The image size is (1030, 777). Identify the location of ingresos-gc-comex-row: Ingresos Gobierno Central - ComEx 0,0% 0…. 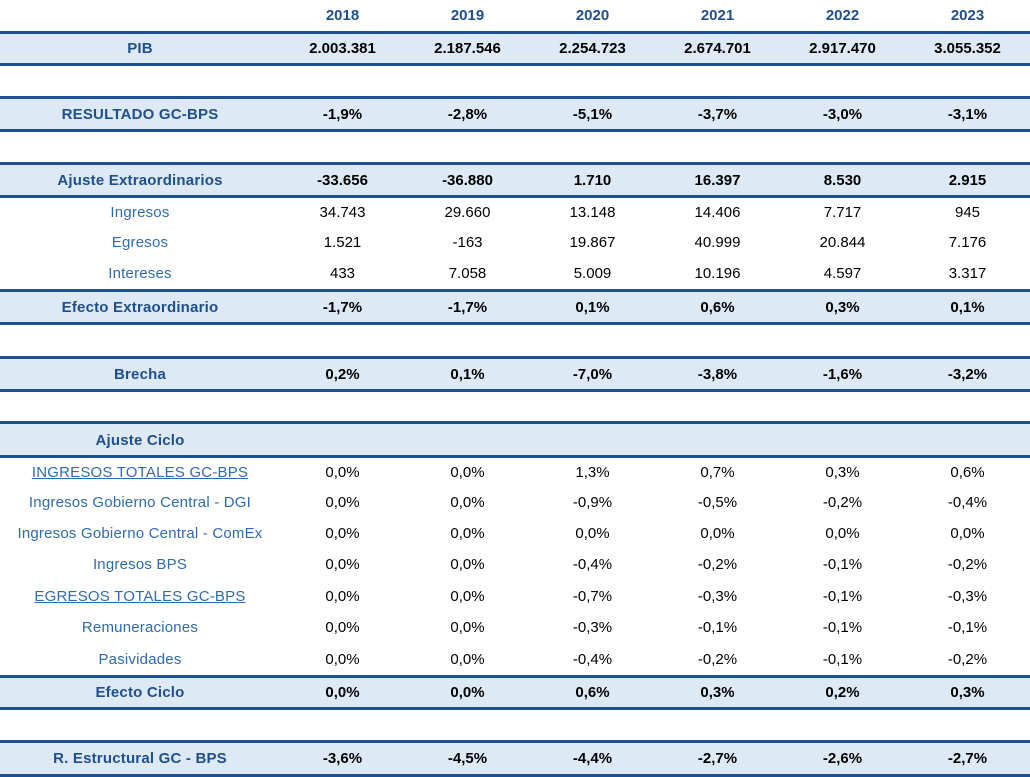
(515, 533).